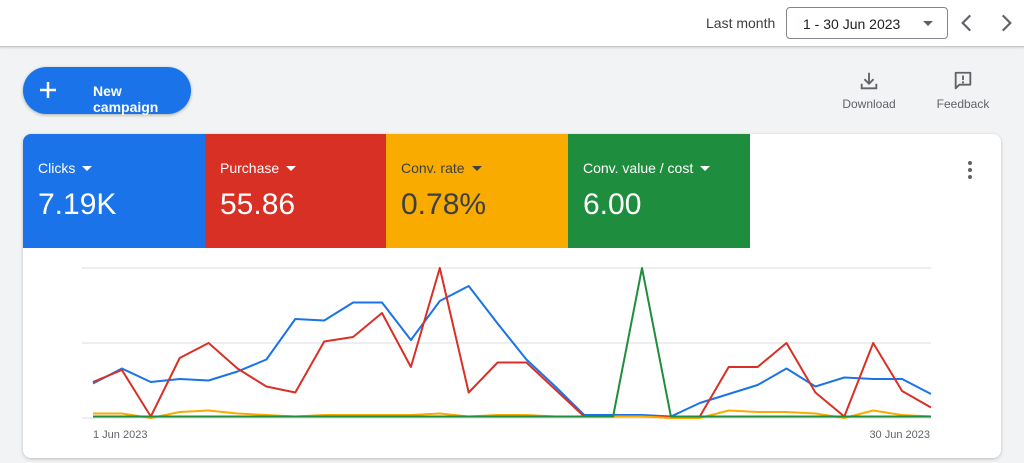  I want to click on chevron-right-icon, so click(1006, 23).